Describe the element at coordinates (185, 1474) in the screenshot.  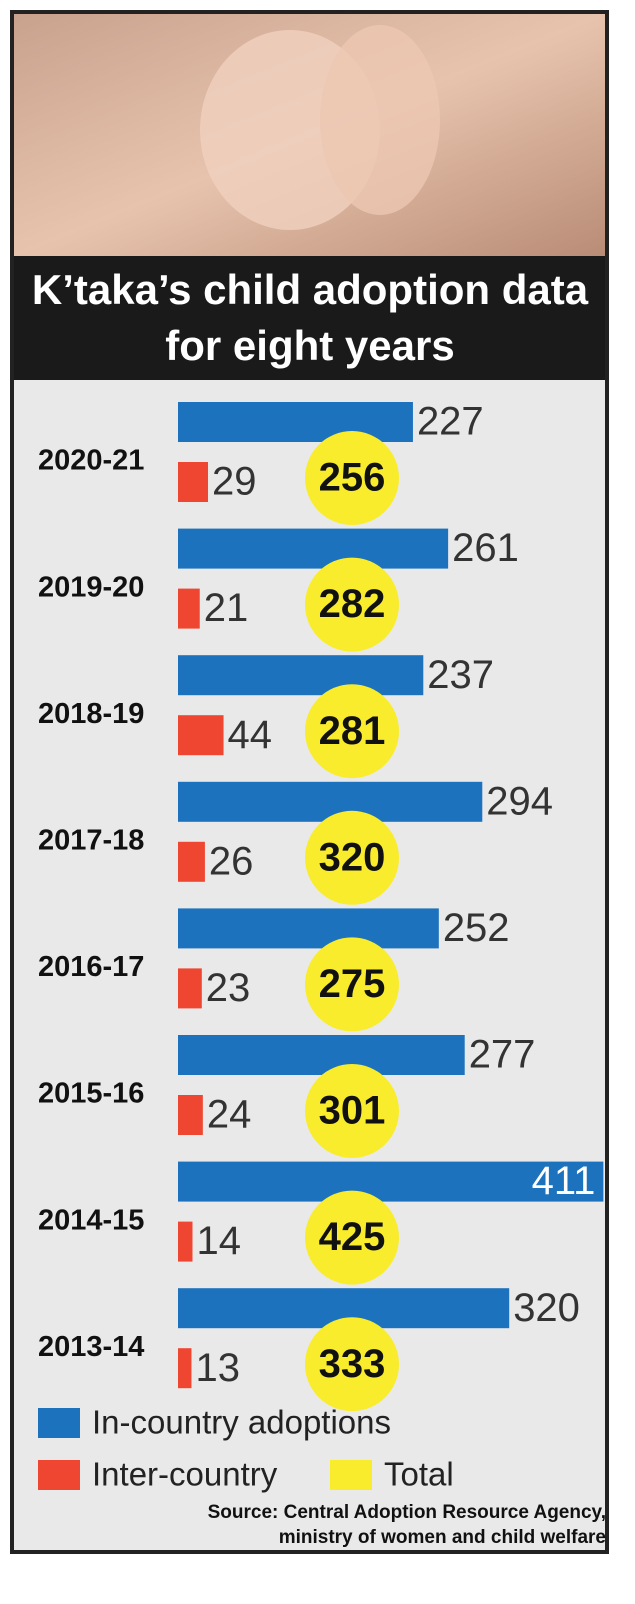
I see `legend-label: Inter-country` at that location.